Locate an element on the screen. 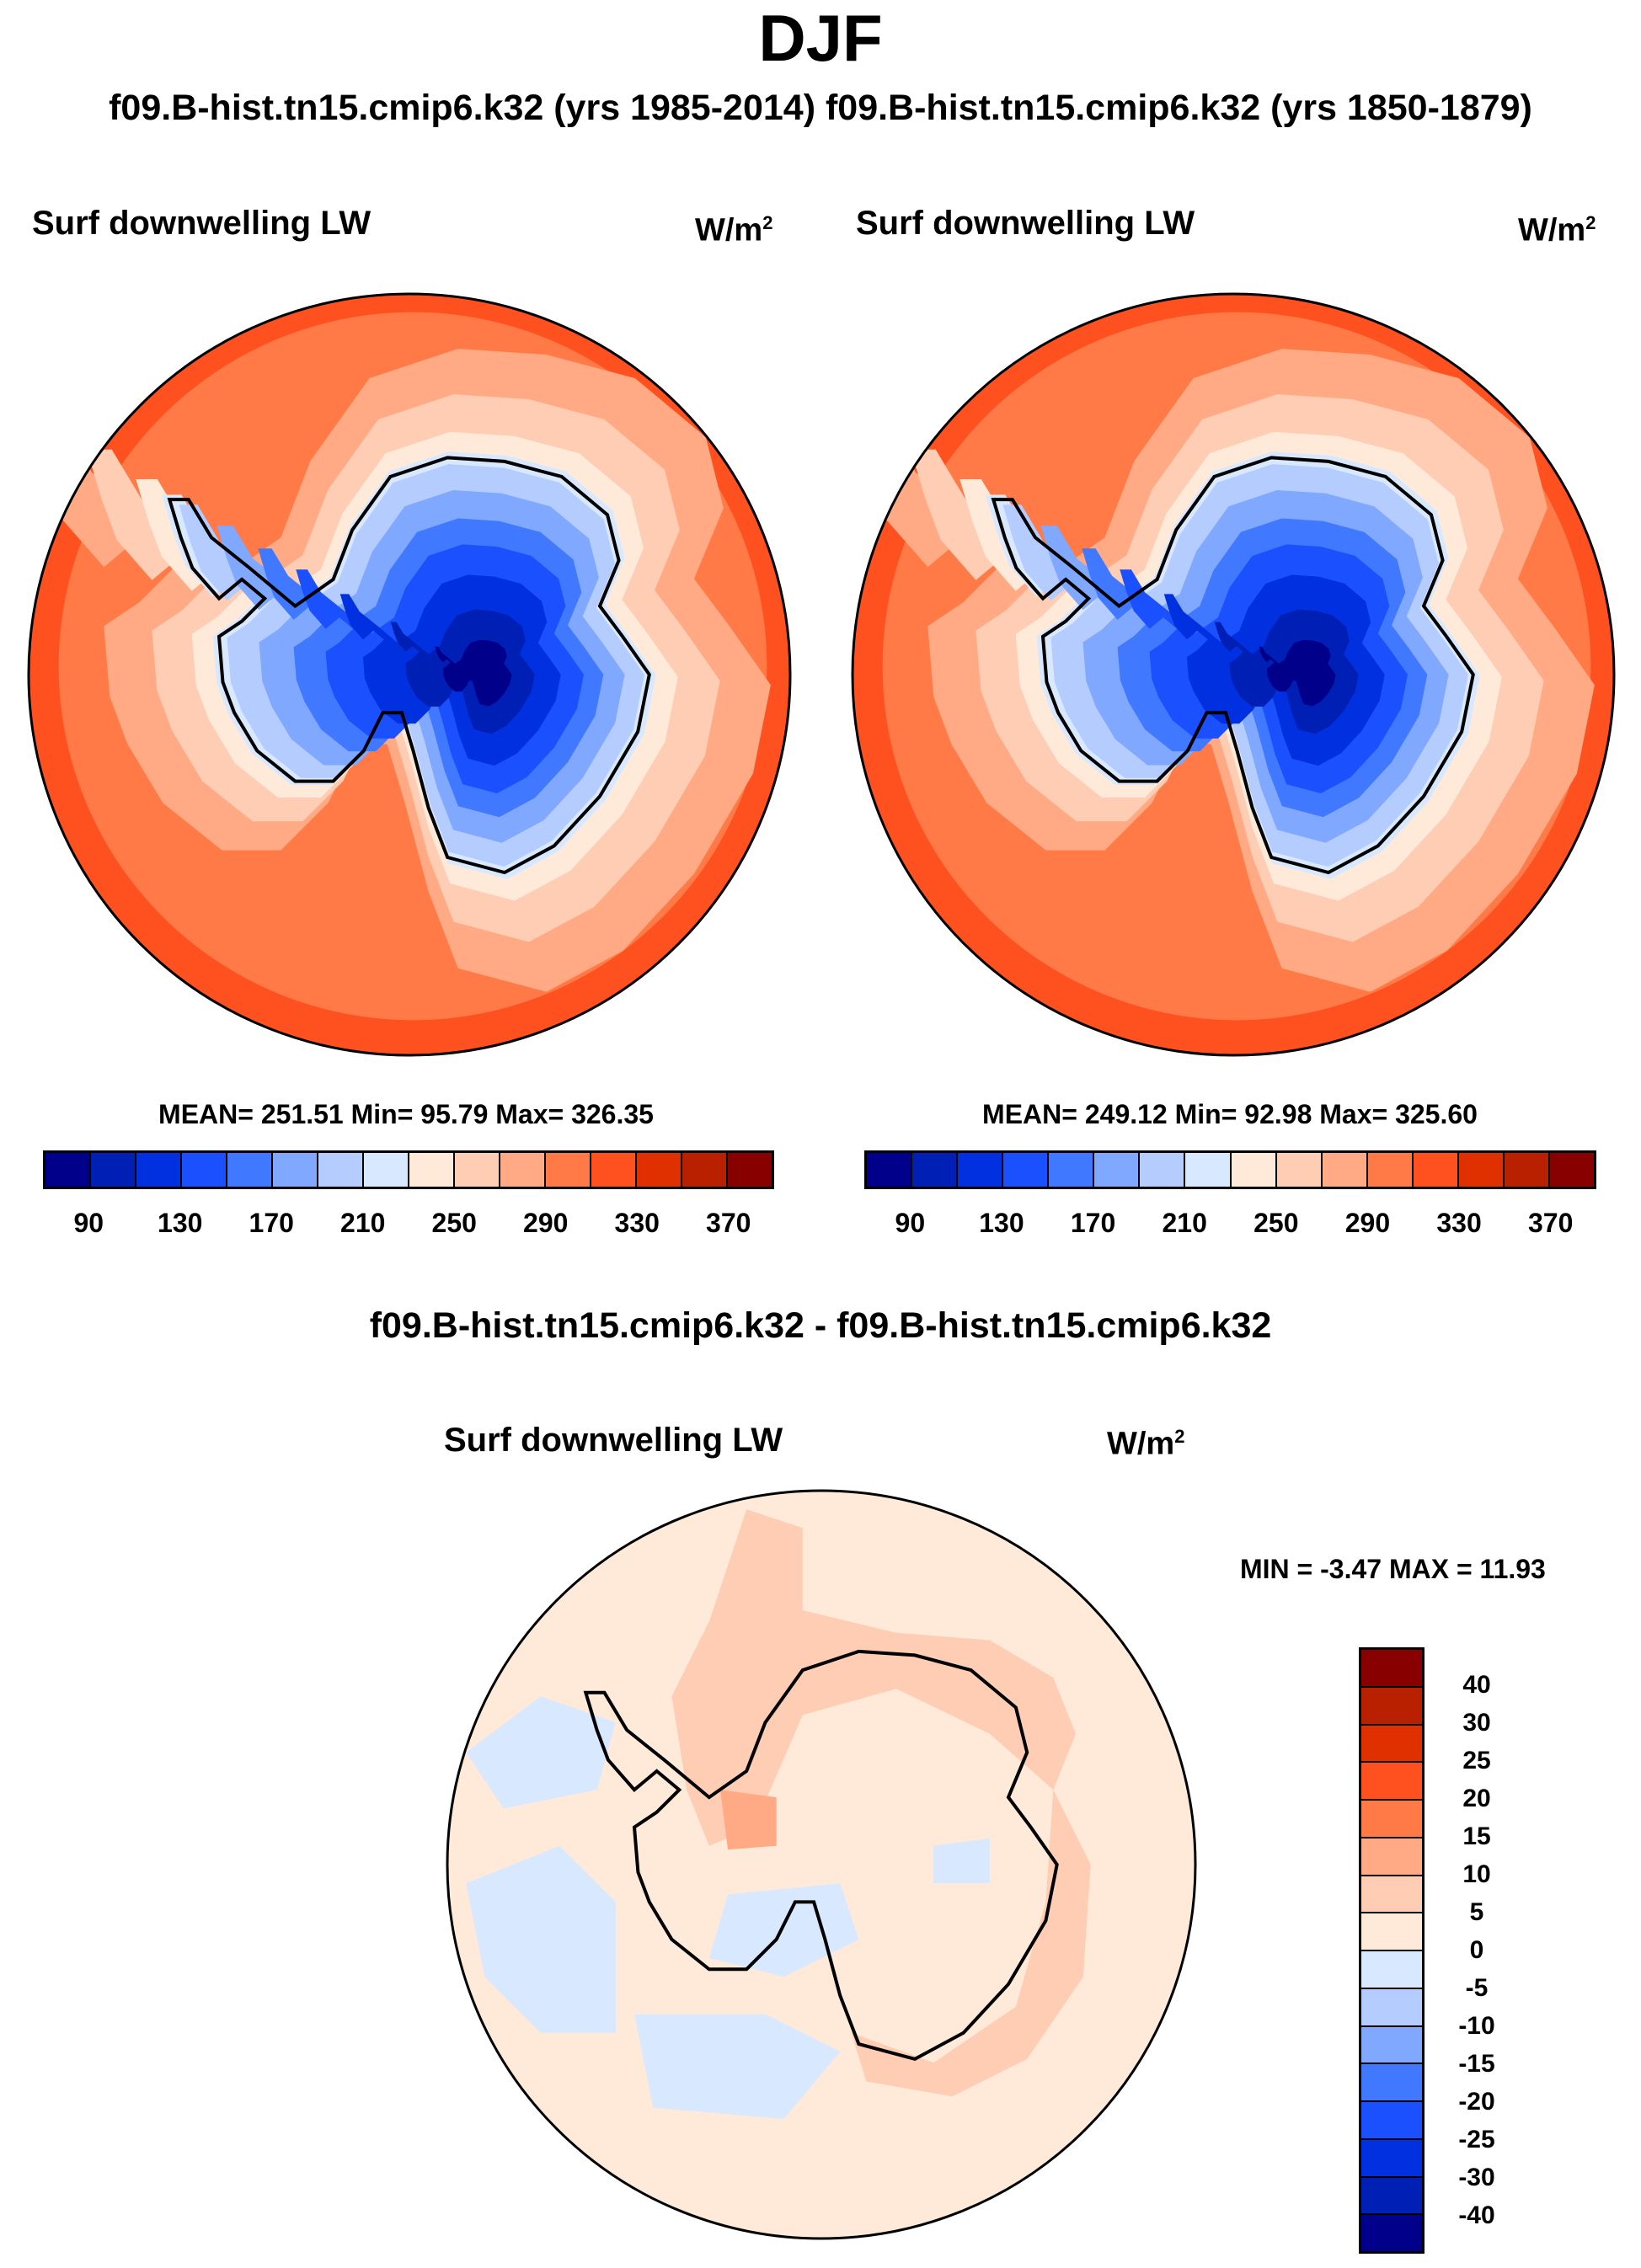  colorbar-tick-label: 0 is located at coordinates (1476, 1950).